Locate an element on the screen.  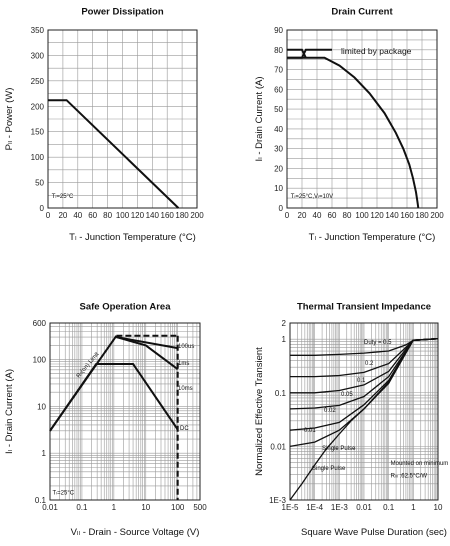
current-title: Drain Current is located at coordinates (362, 12).